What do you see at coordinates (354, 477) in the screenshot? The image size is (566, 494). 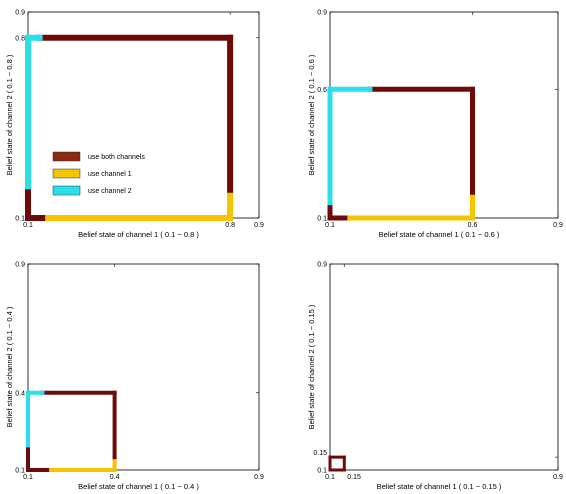 I see `x-tick-label: 0.15` at bounding box center [354, 477].